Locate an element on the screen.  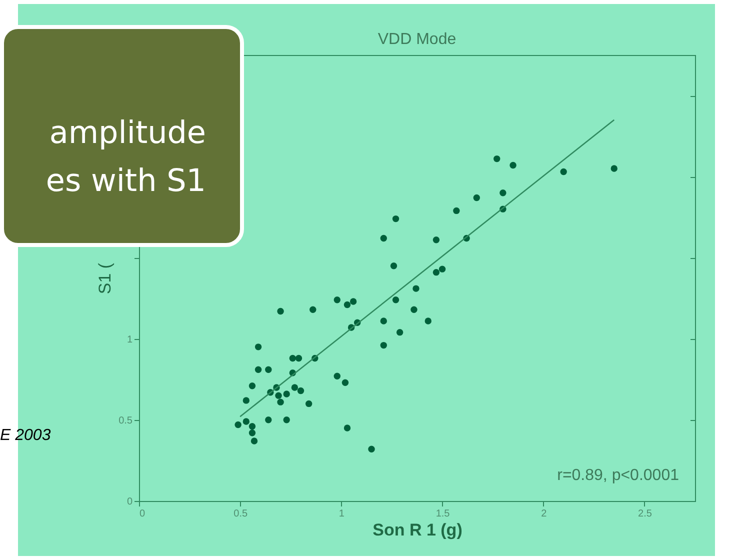
x-axis-title: Son R 1 (g) is located at coordinates (417, 530).